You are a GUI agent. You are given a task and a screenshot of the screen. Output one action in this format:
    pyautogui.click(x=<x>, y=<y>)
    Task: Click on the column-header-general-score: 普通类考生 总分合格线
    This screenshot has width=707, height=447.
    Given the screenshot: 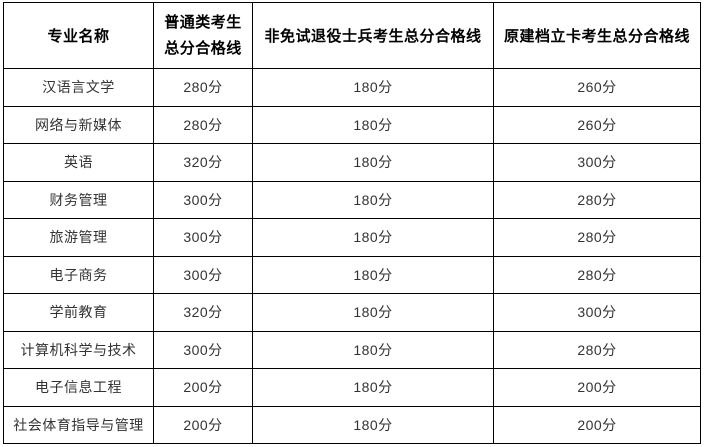 What is the action you would take?
    pyautogui.click(x=203, y=35)
    